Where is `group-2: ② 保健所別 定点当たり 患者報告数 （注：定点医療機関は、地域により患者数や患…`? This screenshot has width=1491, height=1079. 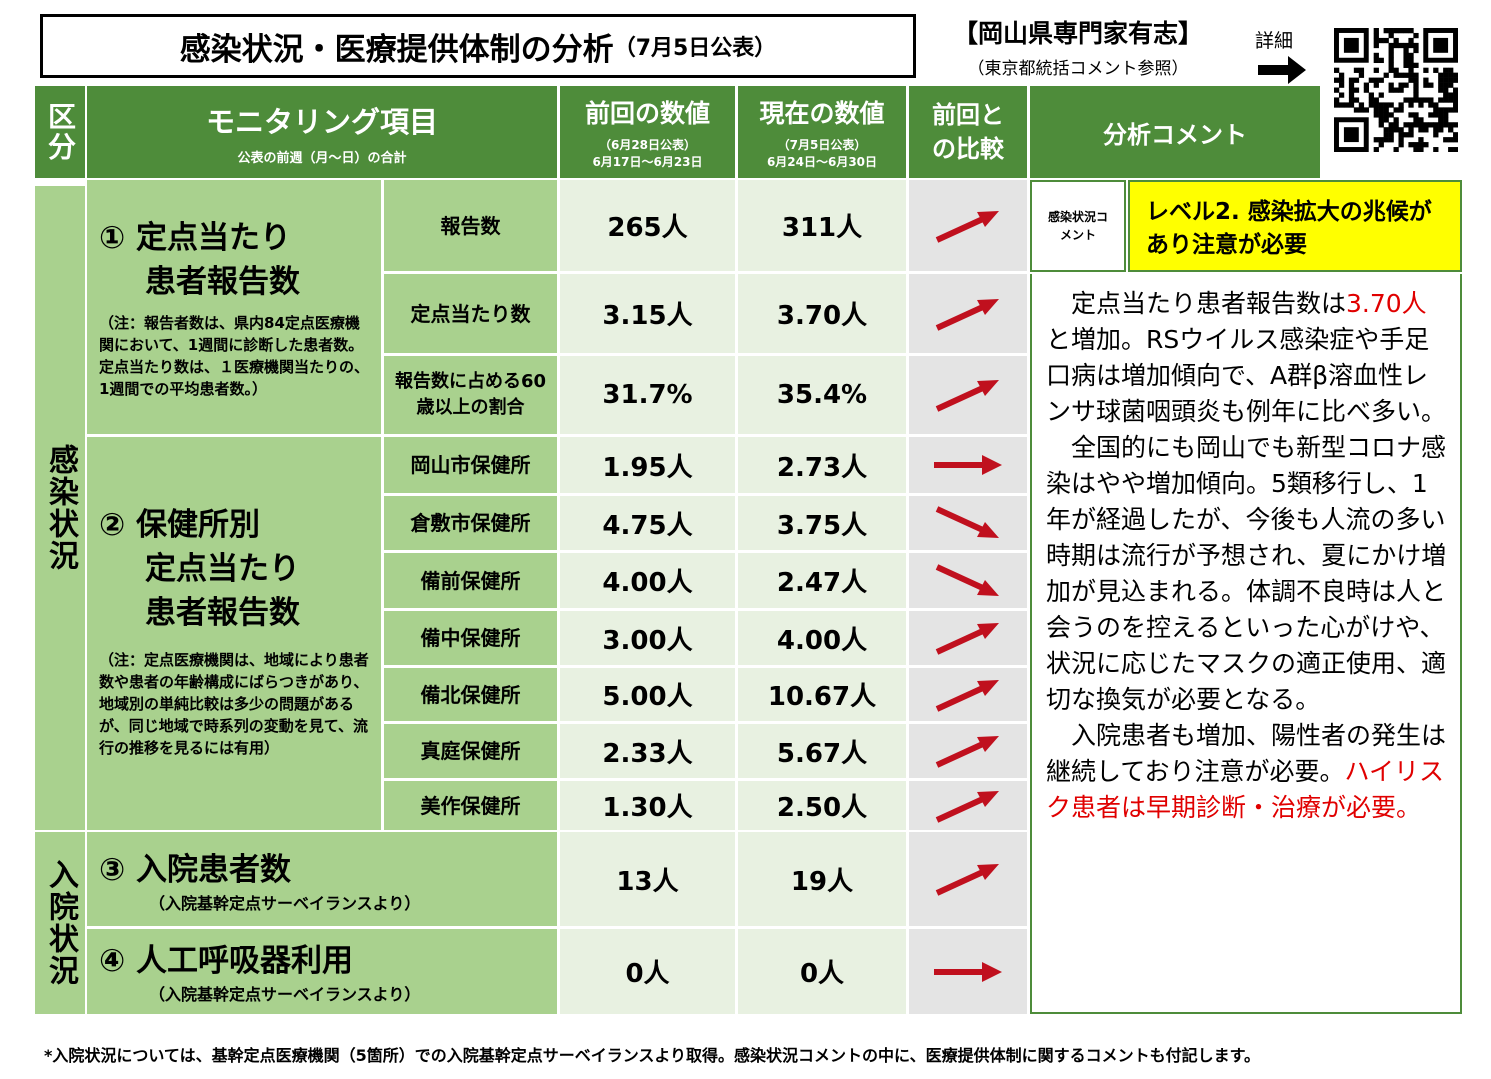 group-2: ② 保健所別 定点当たり 患者報告数 （注：定点医療機関は、地域により患者数や患… is located at coordinates (234, 633).